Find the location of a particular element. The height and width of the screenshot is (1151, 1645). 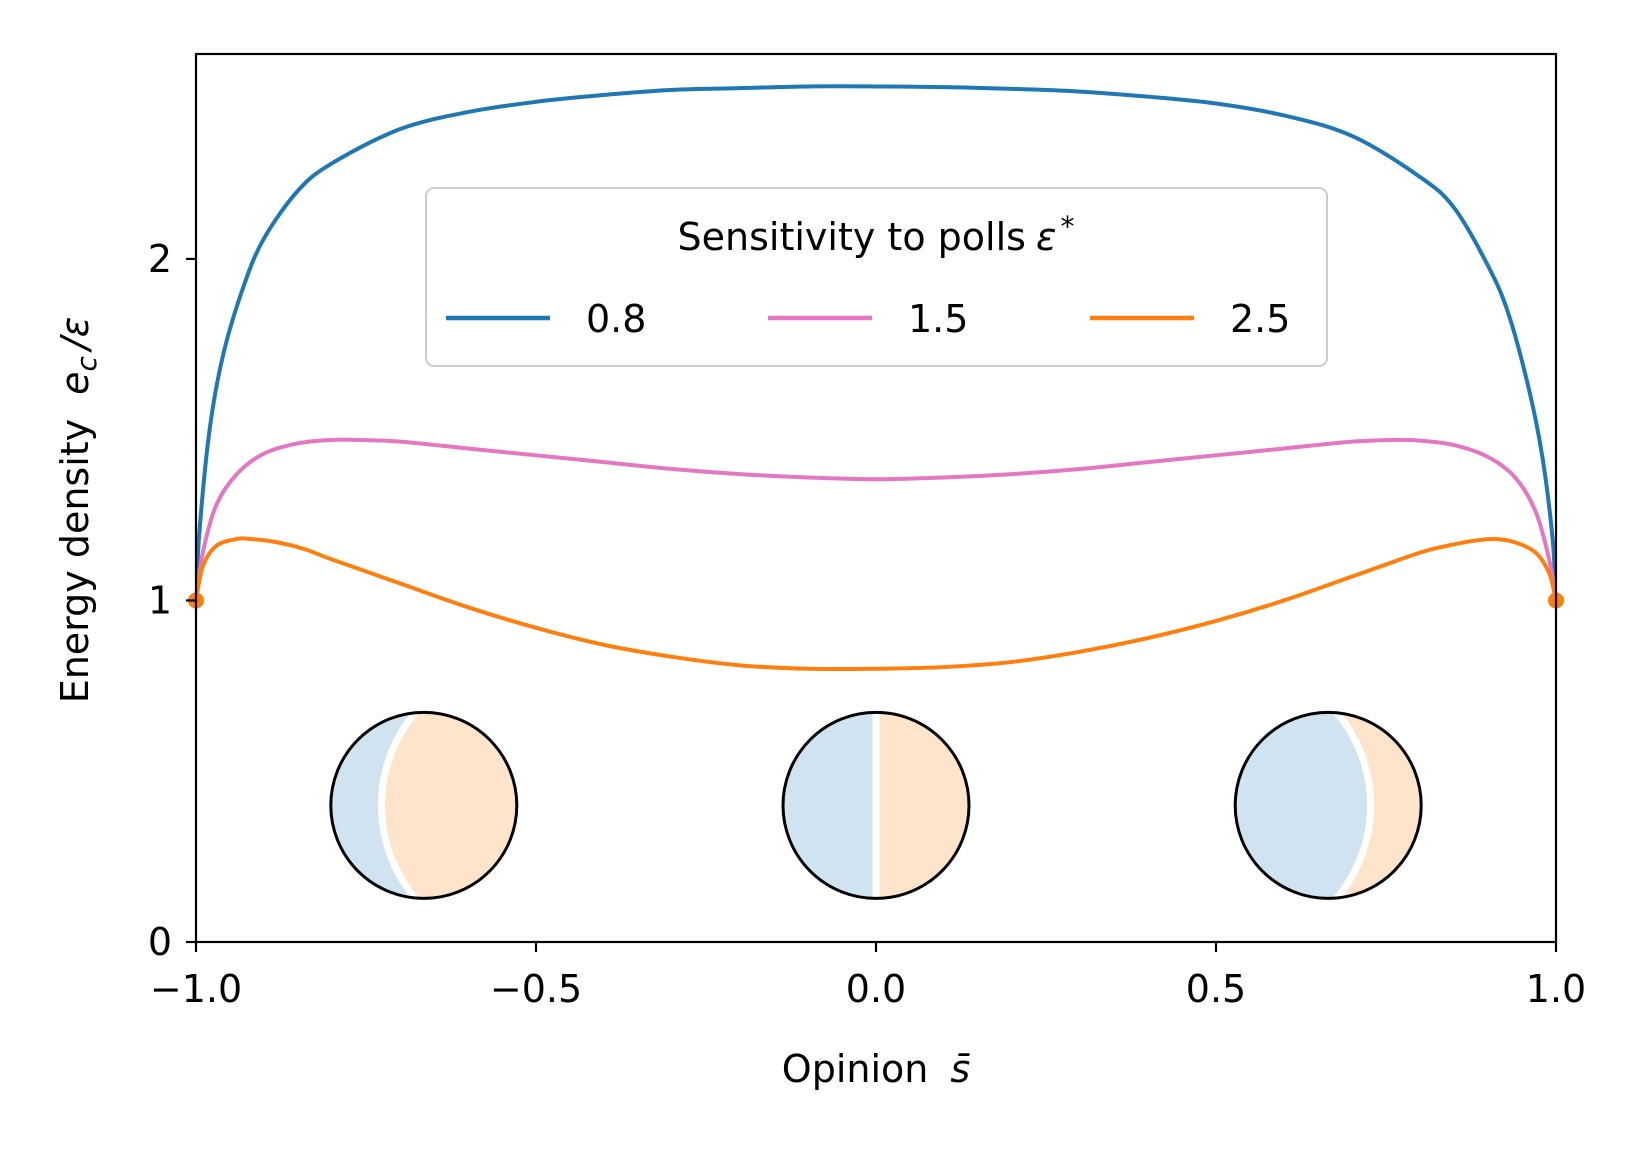

endpoint-markers is located at coordinates (876, 600).